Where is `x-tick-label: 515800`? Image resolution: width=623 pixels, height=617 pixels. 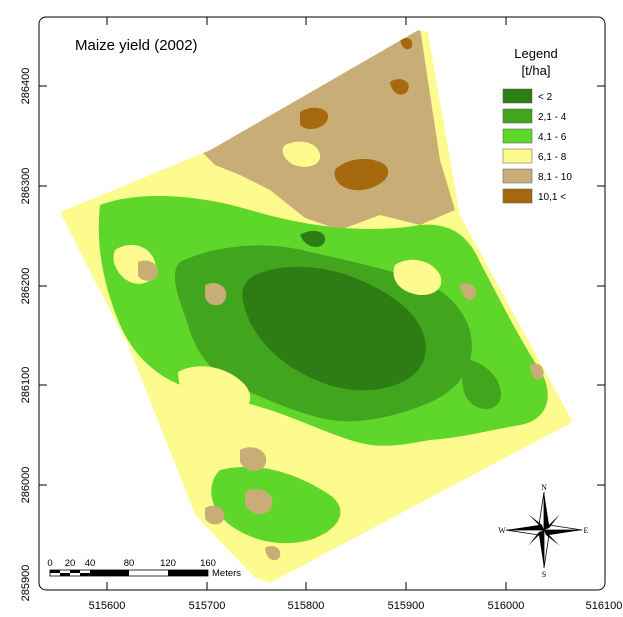 x-tick-label: 515800 is located at coordinates (306, 606).